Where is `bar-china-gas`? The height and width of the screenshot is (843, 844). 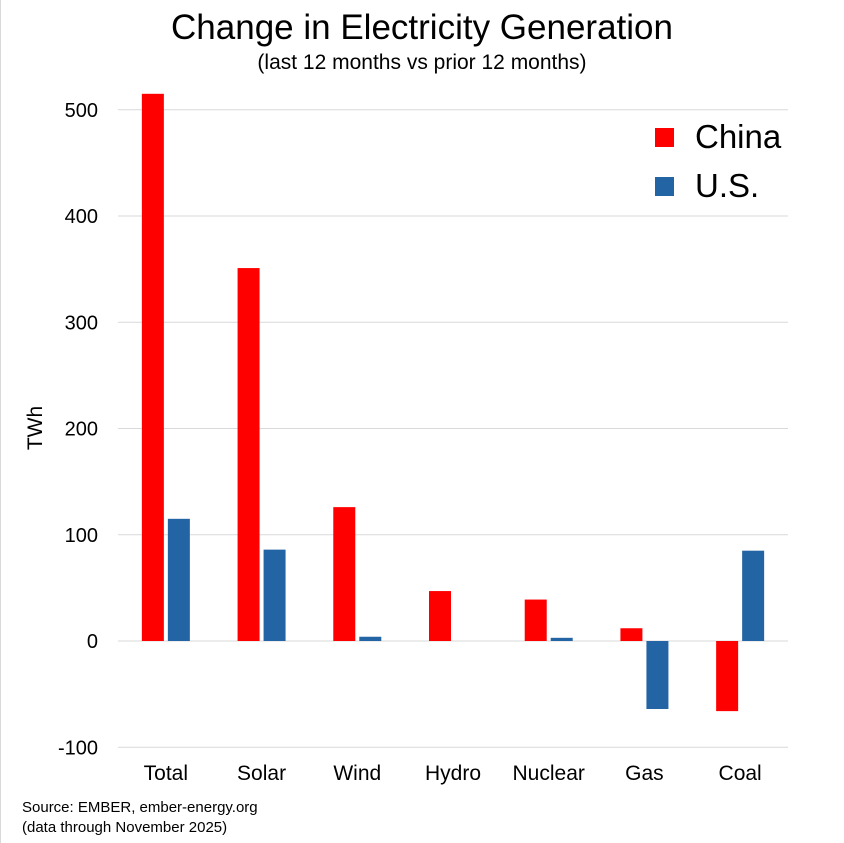 bar-china-gas is located at coordinates (631, 634).